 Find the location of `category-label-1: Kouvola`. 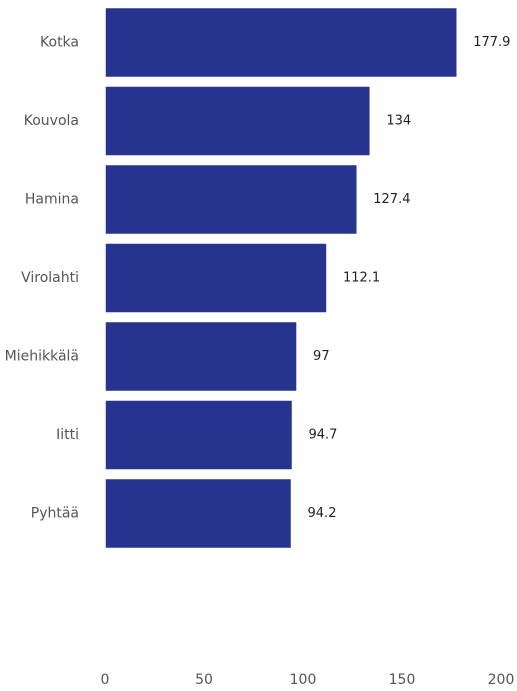

category-label-1: Kouvola is located at coordinates (51, 121).